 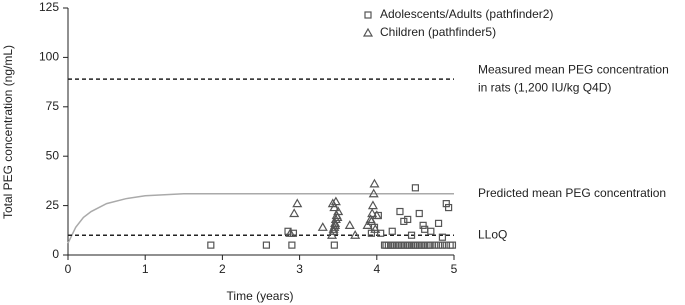 I want to click on reference-label: LLoQ, so click(x=492, y=234).